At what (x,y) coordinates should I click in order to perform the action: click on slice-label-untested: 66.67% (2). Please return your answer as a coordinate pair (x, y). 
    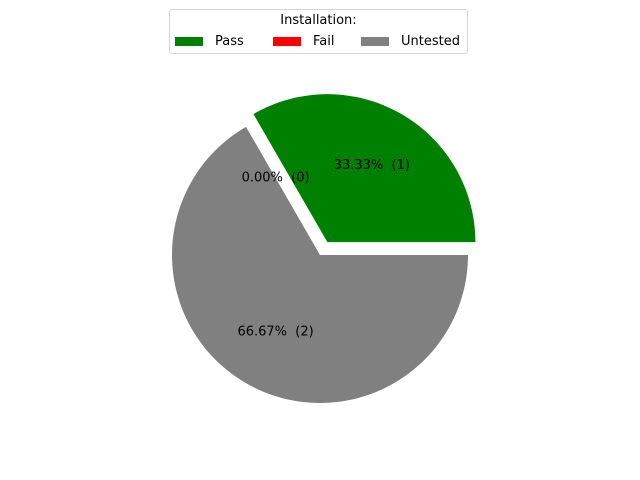
    Looking at the image, I should click on (275, 331).